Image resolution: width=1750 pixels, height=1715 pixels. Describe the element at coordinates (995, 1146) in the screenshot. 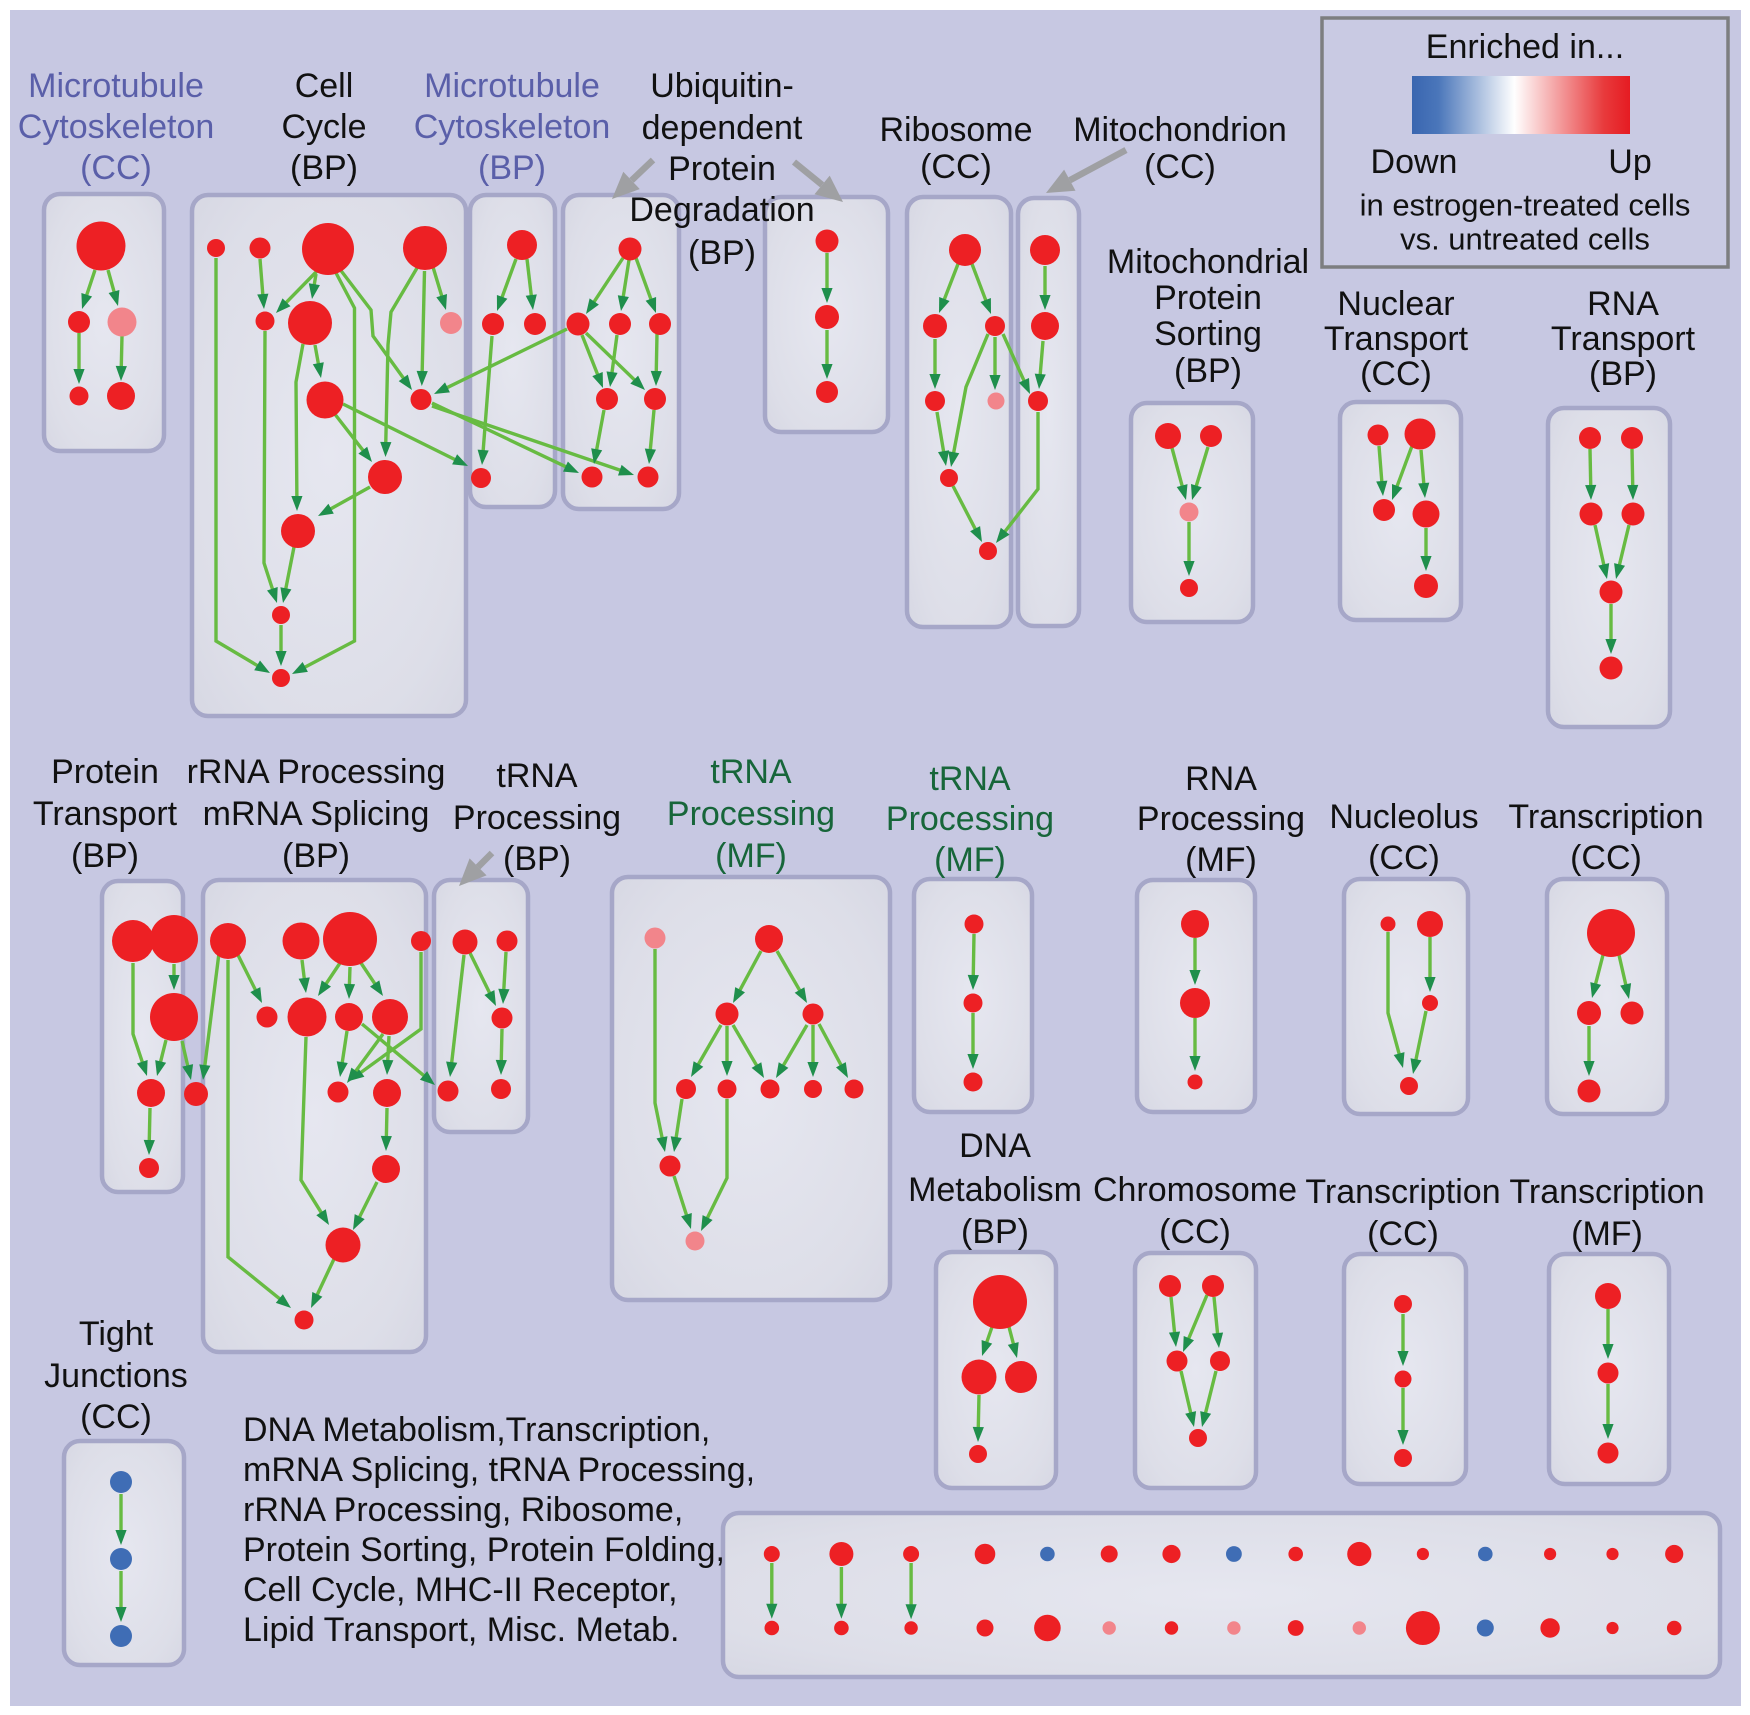

I see `svg-text: DNA` at that location.